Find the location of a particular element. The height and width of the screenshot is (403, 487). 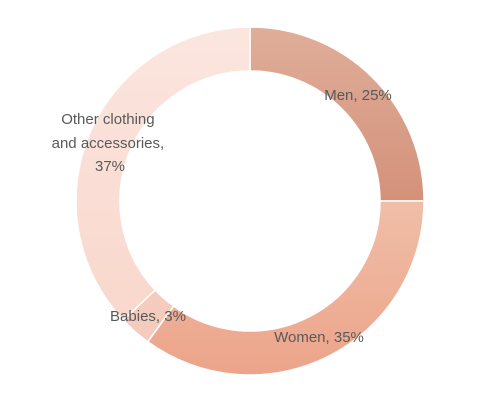

data-label-other: Other clothing and accessories, 37% is located at coordinates (110, 143).